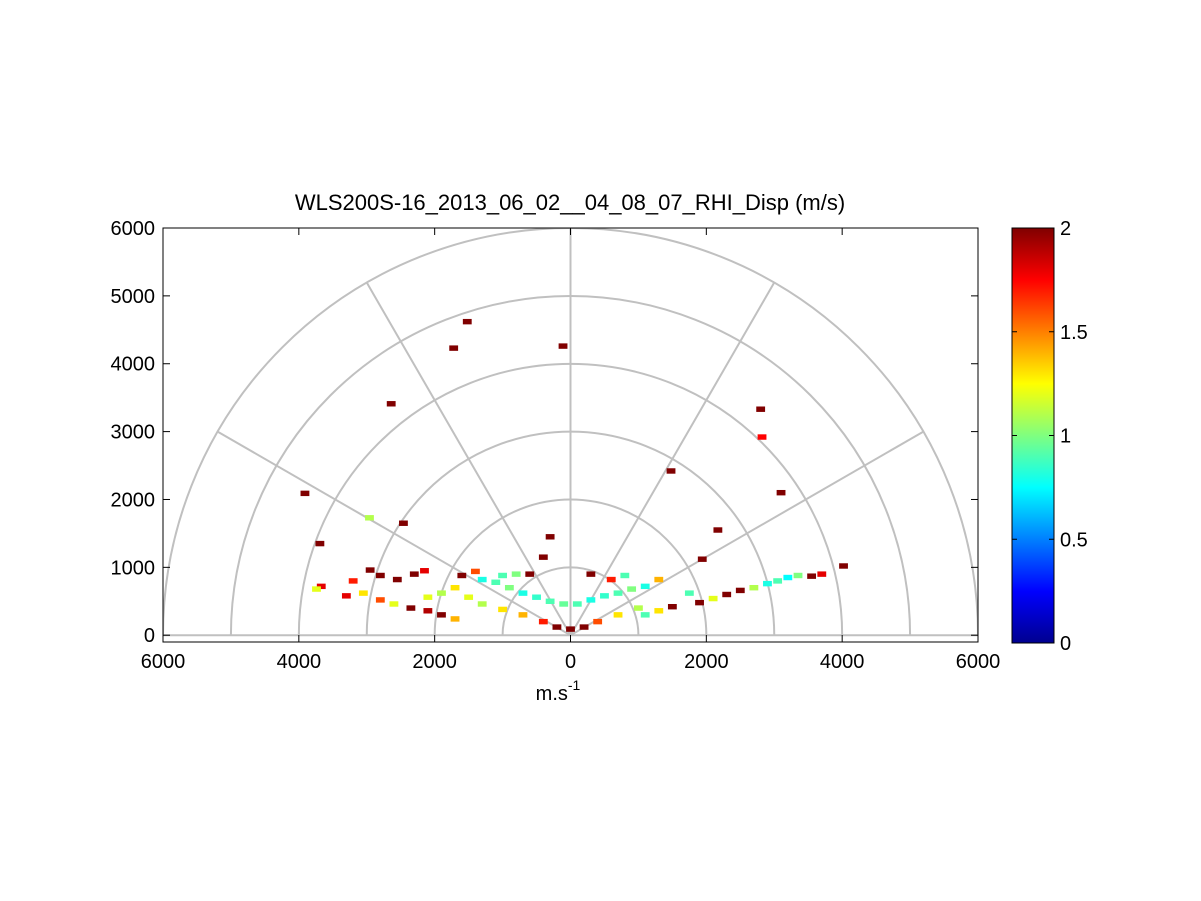  I want to click on y-tick-label: 6000, so click(133, 229).